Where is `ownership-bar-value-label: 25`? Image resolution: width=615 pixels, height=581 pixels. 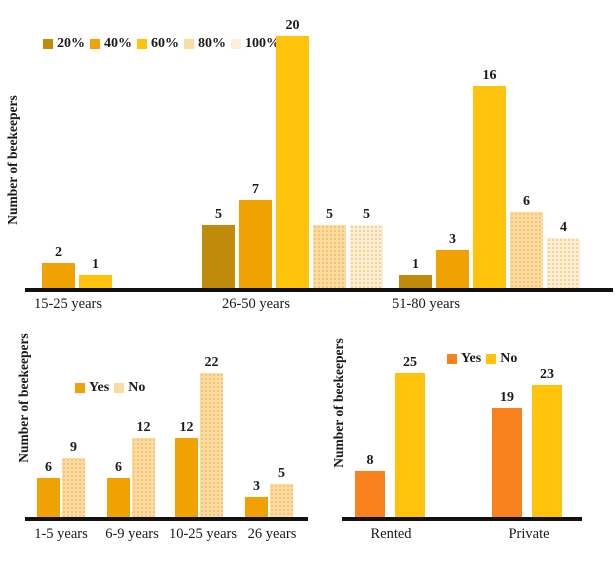 ownership-bar-value-label: 25 is located at coordinates (410, 362).